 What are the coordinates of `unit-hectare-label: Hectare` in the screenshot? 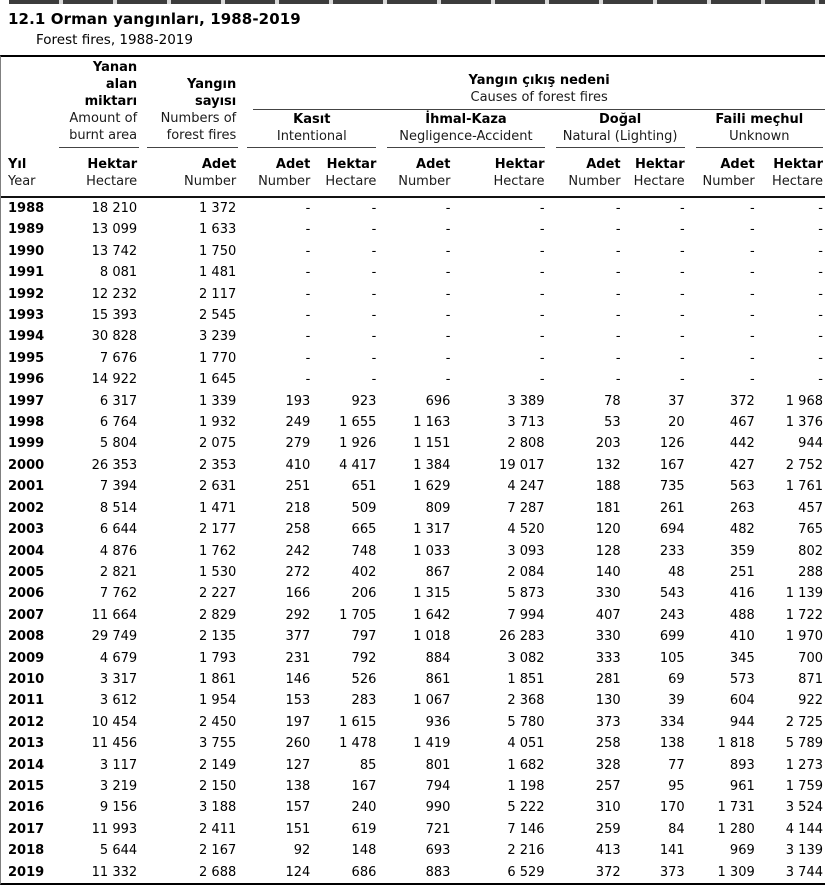 It's located at (112, 181).